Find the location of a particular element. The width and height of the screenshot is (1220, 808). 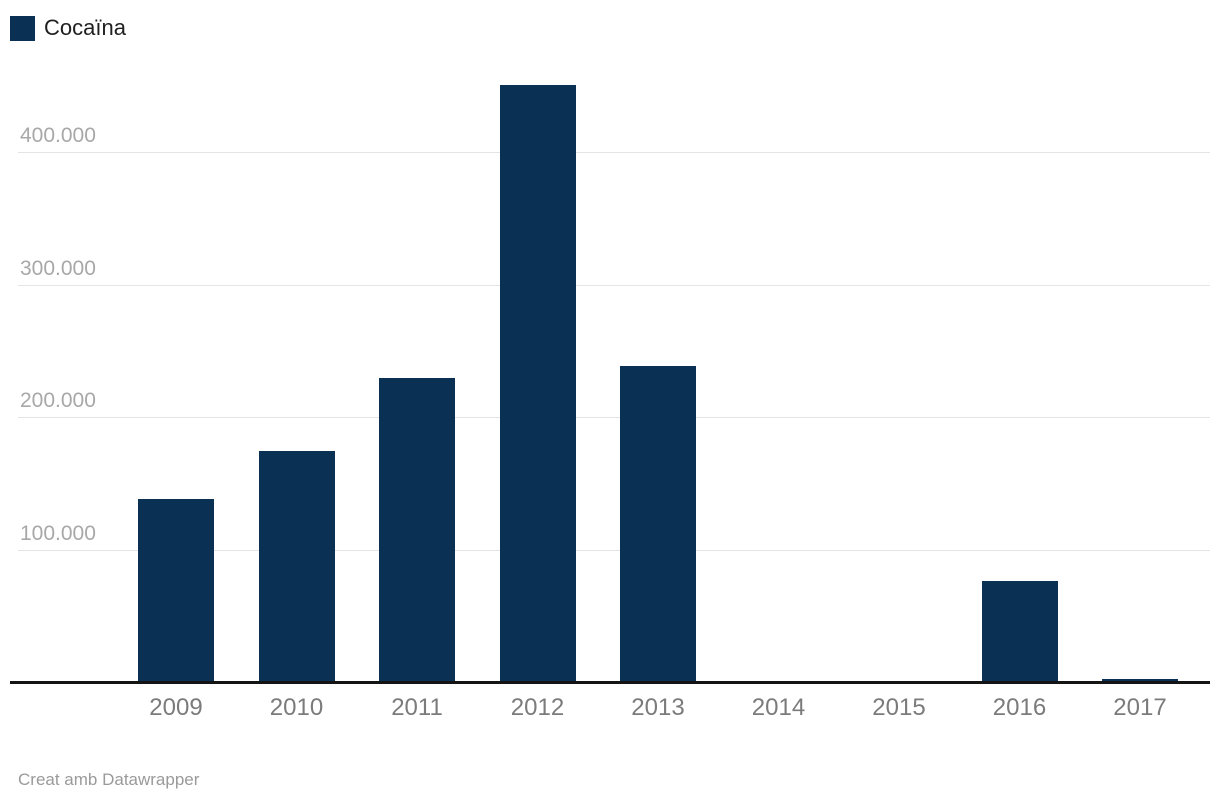

legend-label-cocaina: Cocaïna is located at coordinates (85, 27).